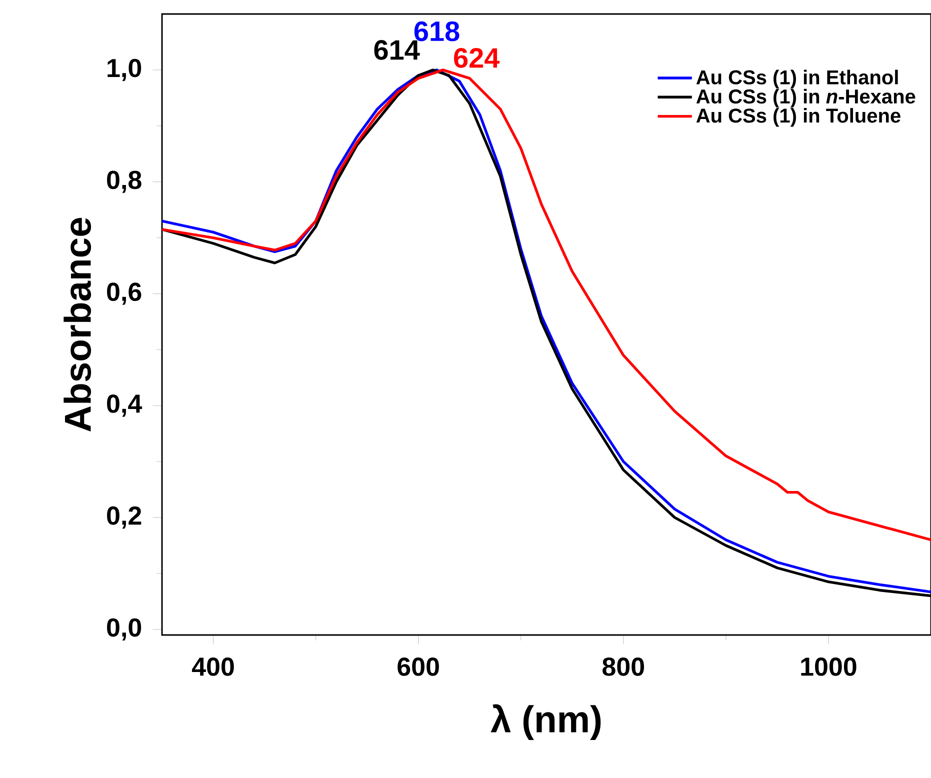 Image resolution: width=931 pixels, height=778 pixels. I want to click on x-axis-title: λ (nm), so click(545, 722).